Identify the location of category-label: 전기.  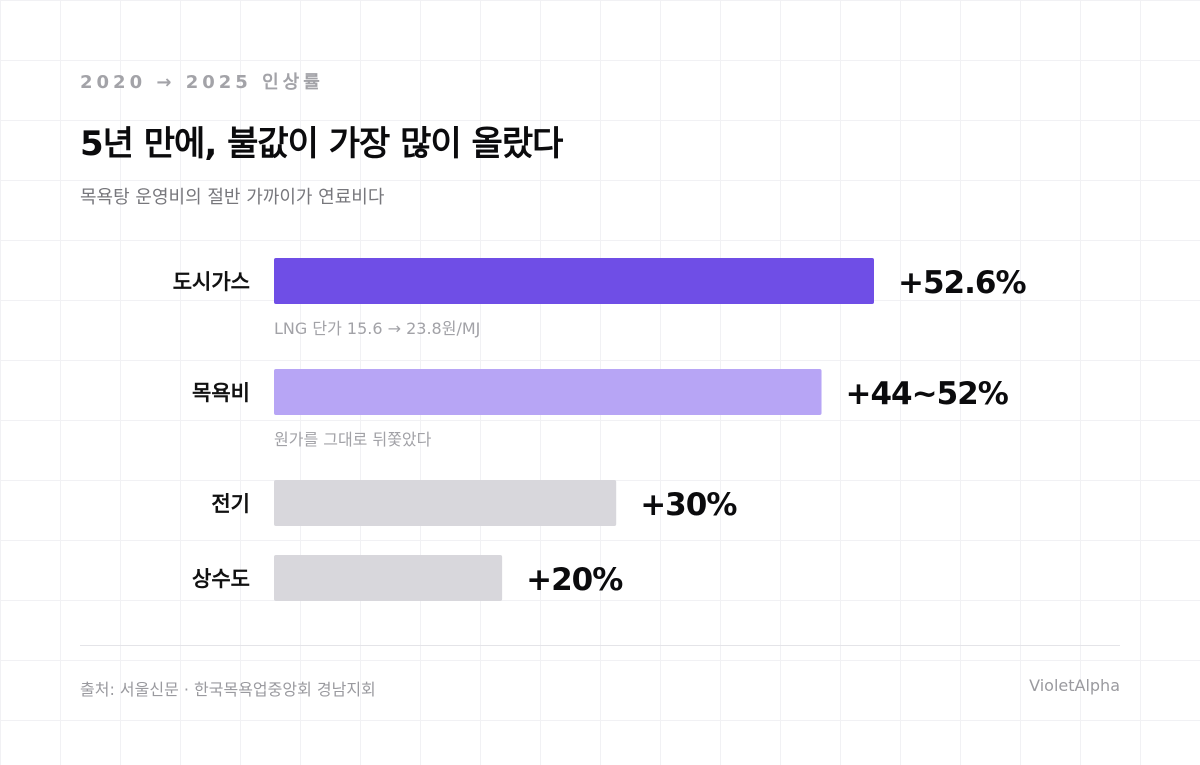
(230, 504).